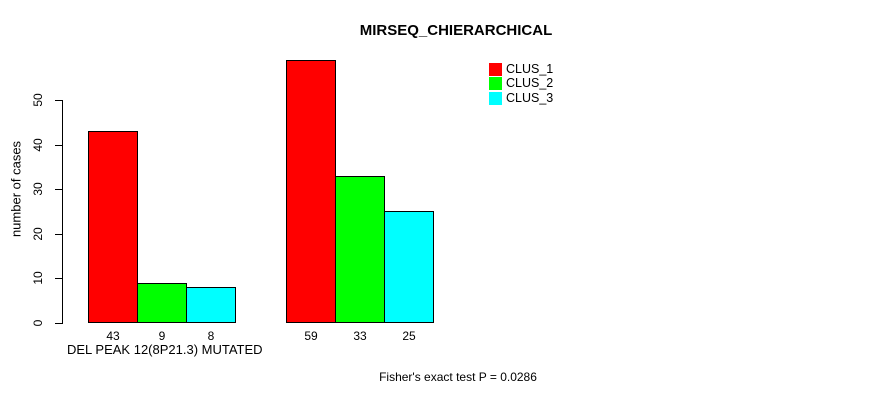 The width and height of the screenshot is (890, 400). I want to click on legend-label-clus_3: CLUS_3, so click(530, 97).